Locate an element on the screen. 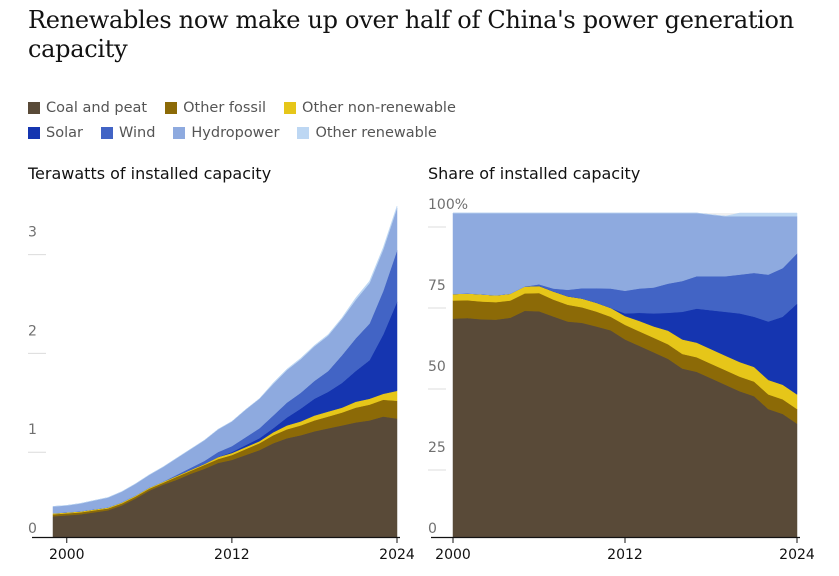 This screenshot has height=576, width=839. legend-item-hydropower: Hydropower is located at coordinates (226, 133).